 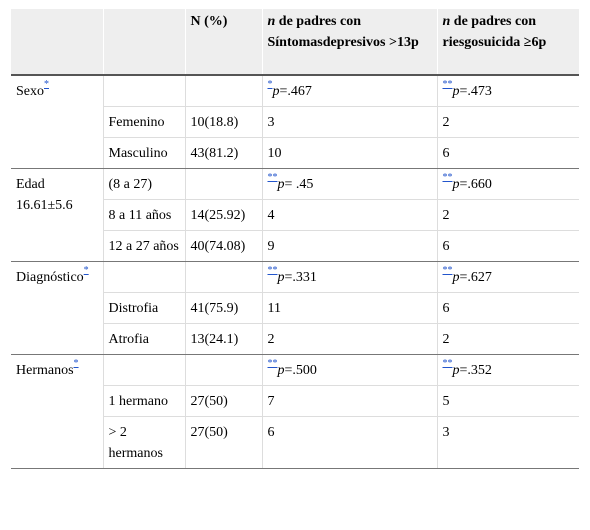 What do you see at coordinates (507, 91) in the screenshot?
I see `suicide-risk-cell: **p=.473` at bounding box center [507, 91].